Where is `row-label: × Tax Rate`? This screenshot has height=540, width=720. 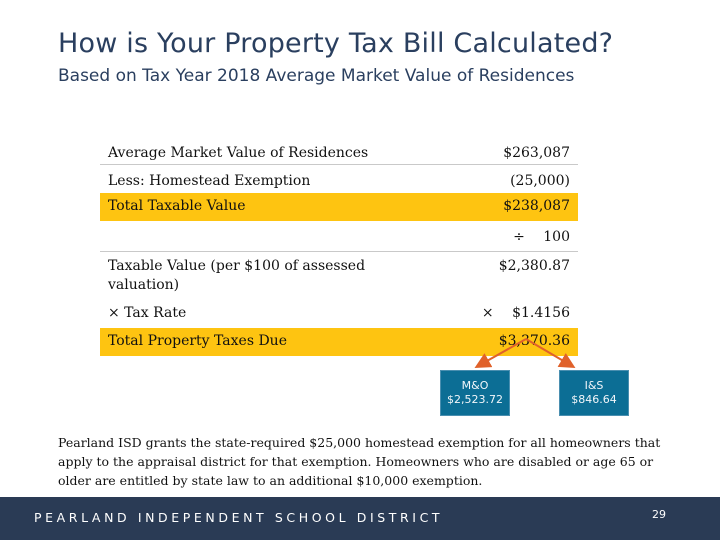 row-label: × Tax Rate is located at coordinates (147, 313).